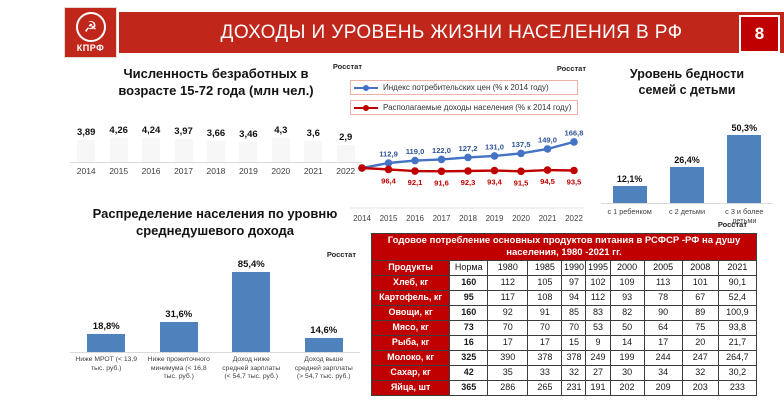  I want to click on product-name-cell: Яйца, шт, so click(410, 387).